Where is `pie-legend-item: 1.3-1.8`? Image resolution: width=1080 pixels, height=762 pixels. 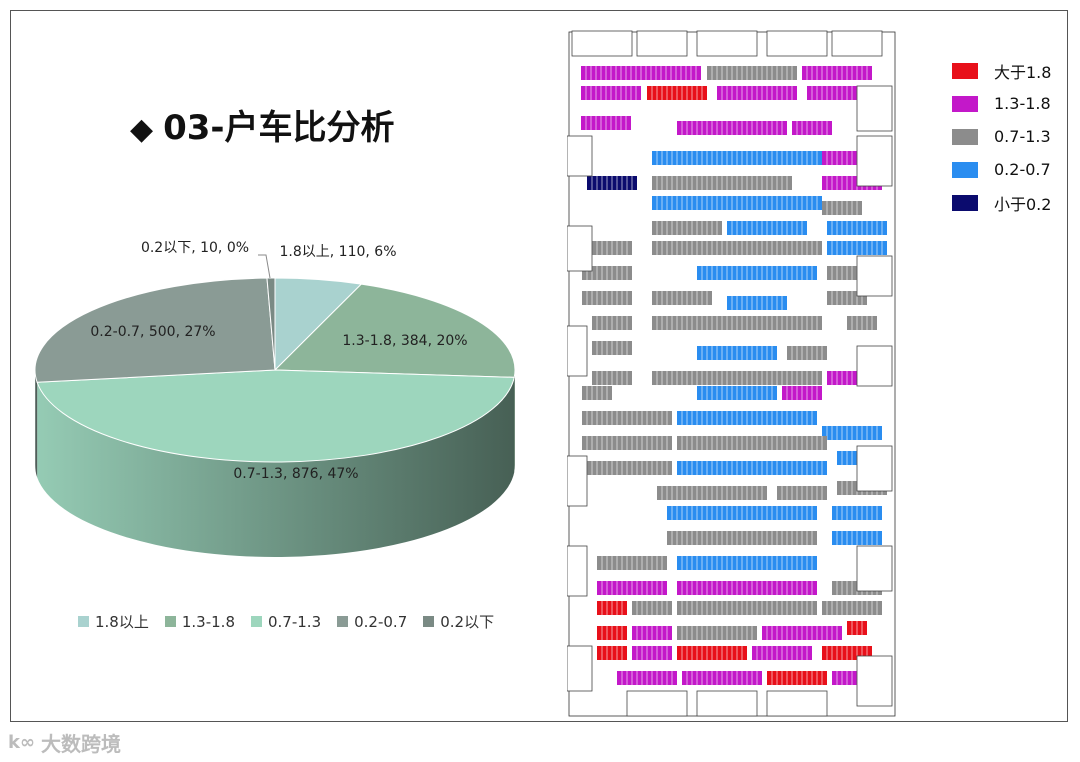 pie-legend-item: 1.3-1.8 is located at coordinates (199, 621).